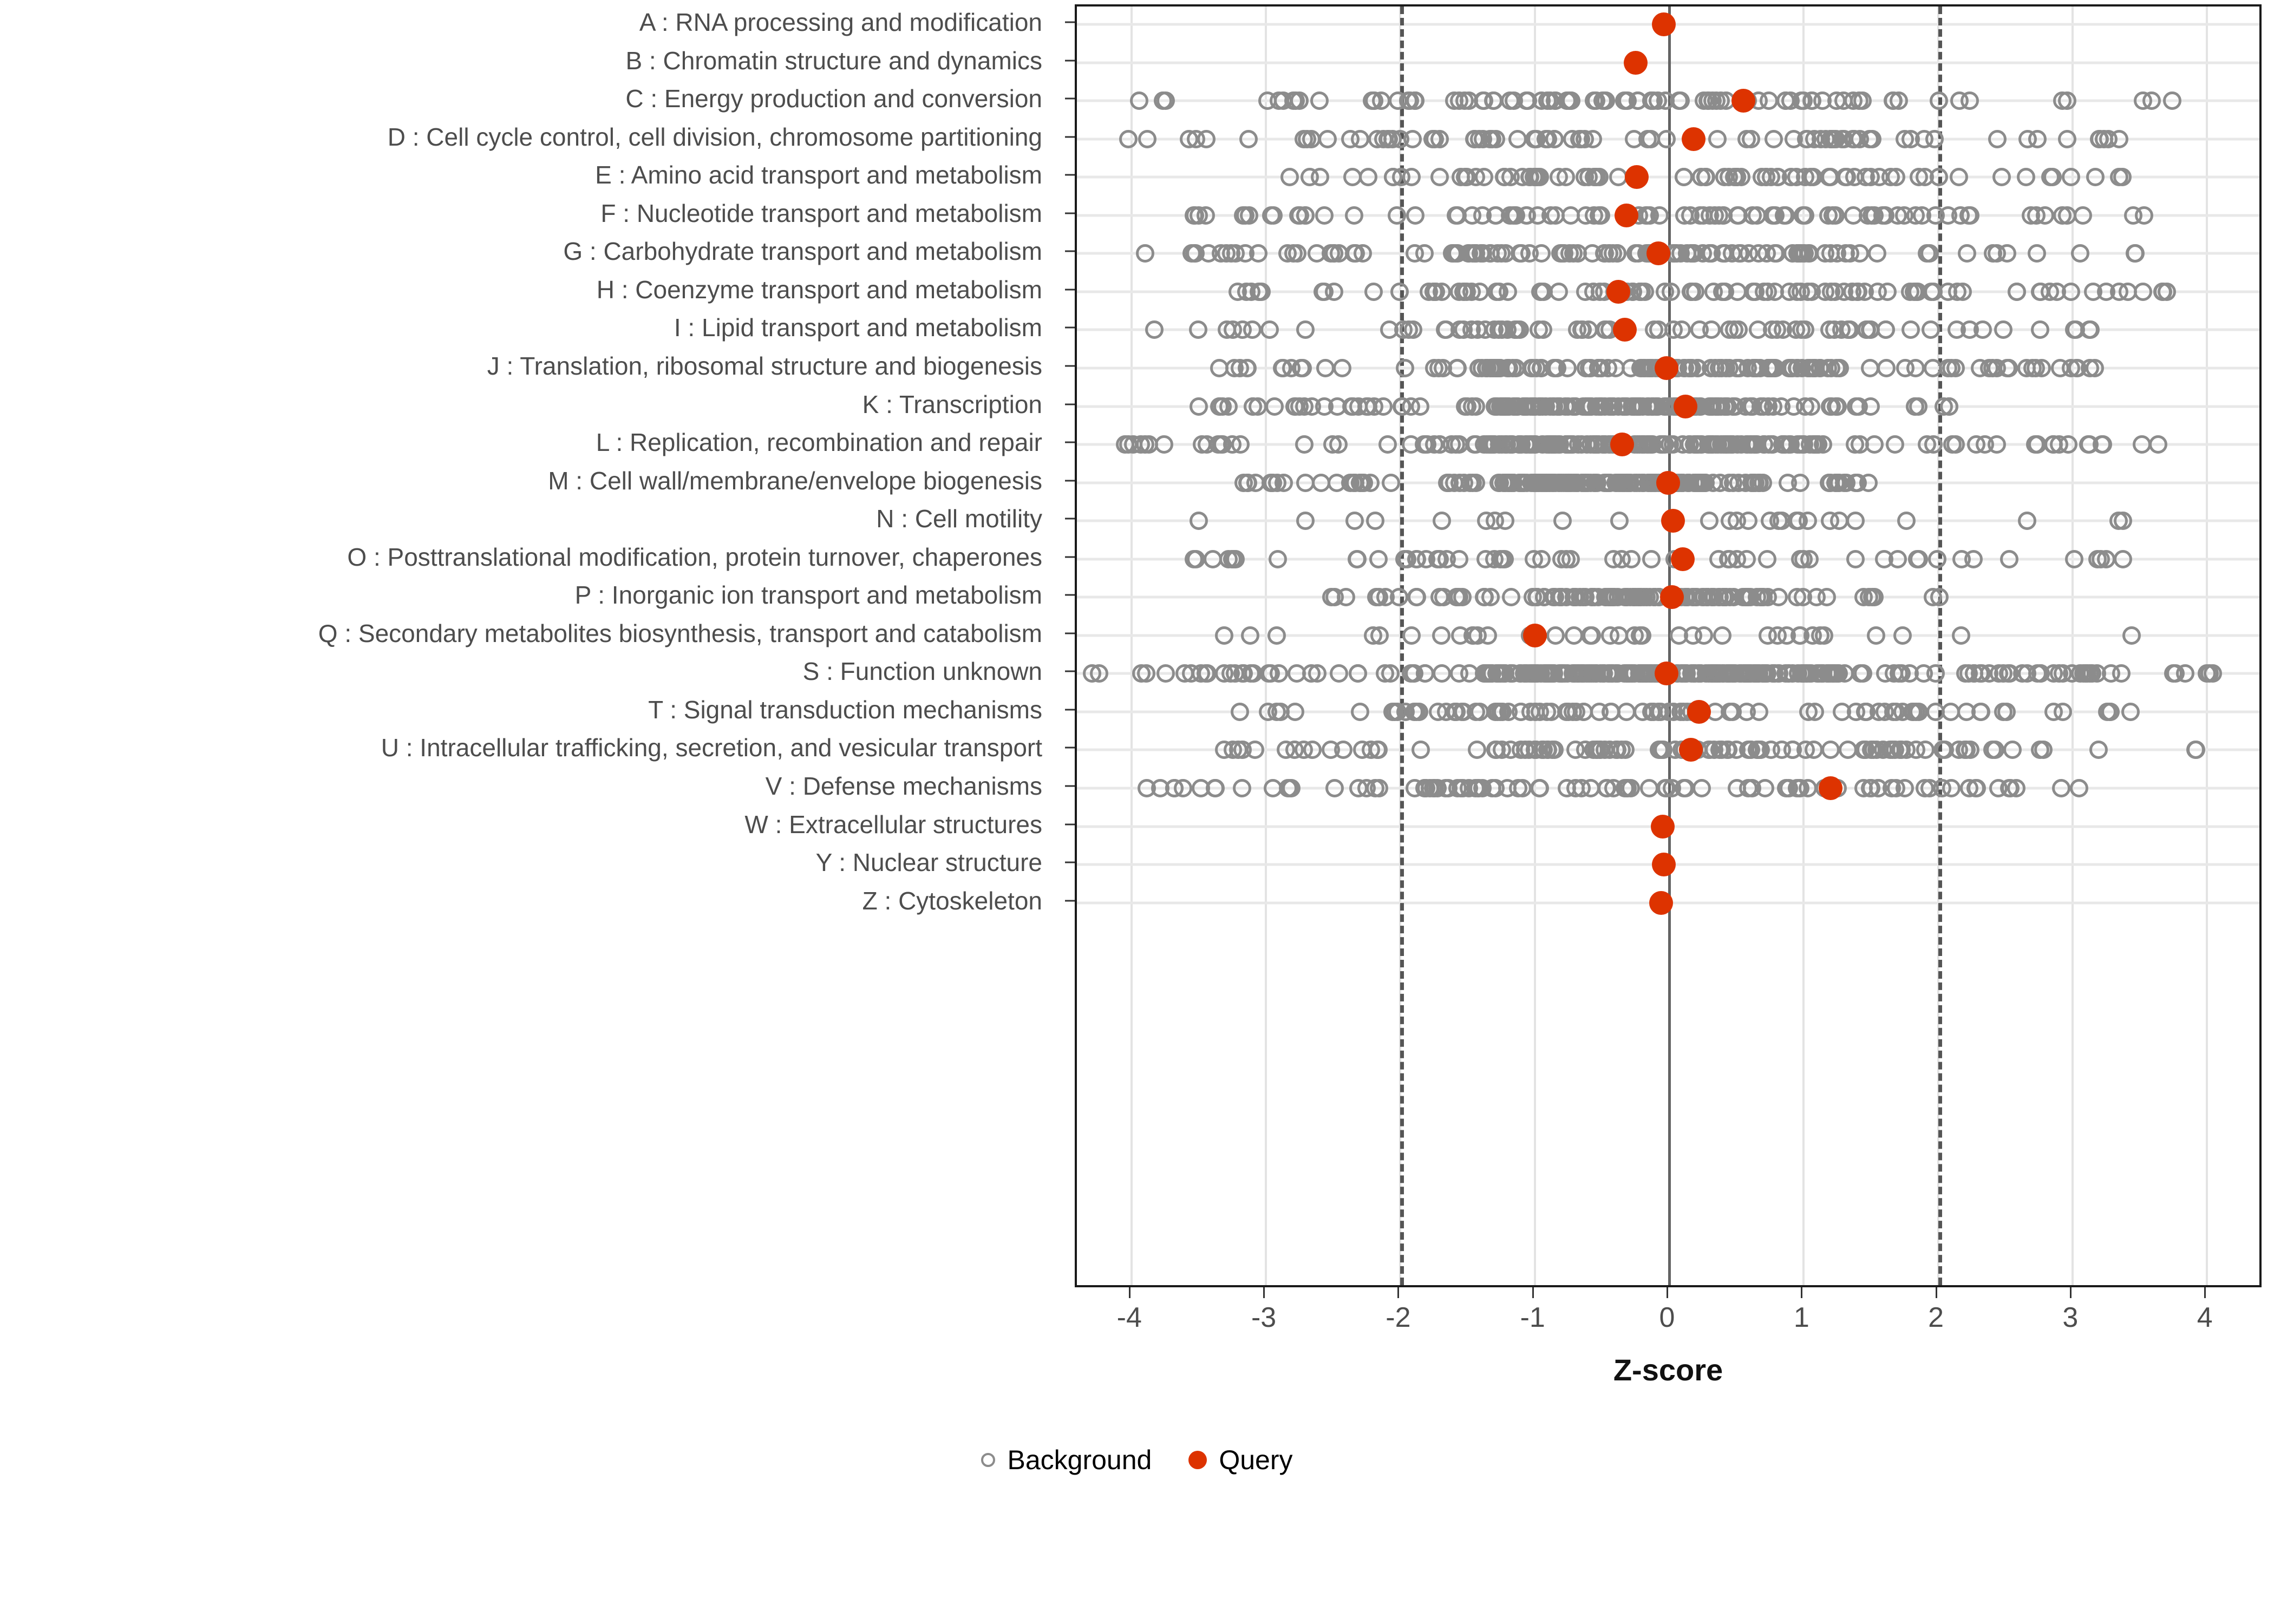 The image size is (2274, 1624). Describe the element at coordinates (929, 862) in the screenshot. I see `y-axis-tick-label: Y : Nuclear structure` at that location.